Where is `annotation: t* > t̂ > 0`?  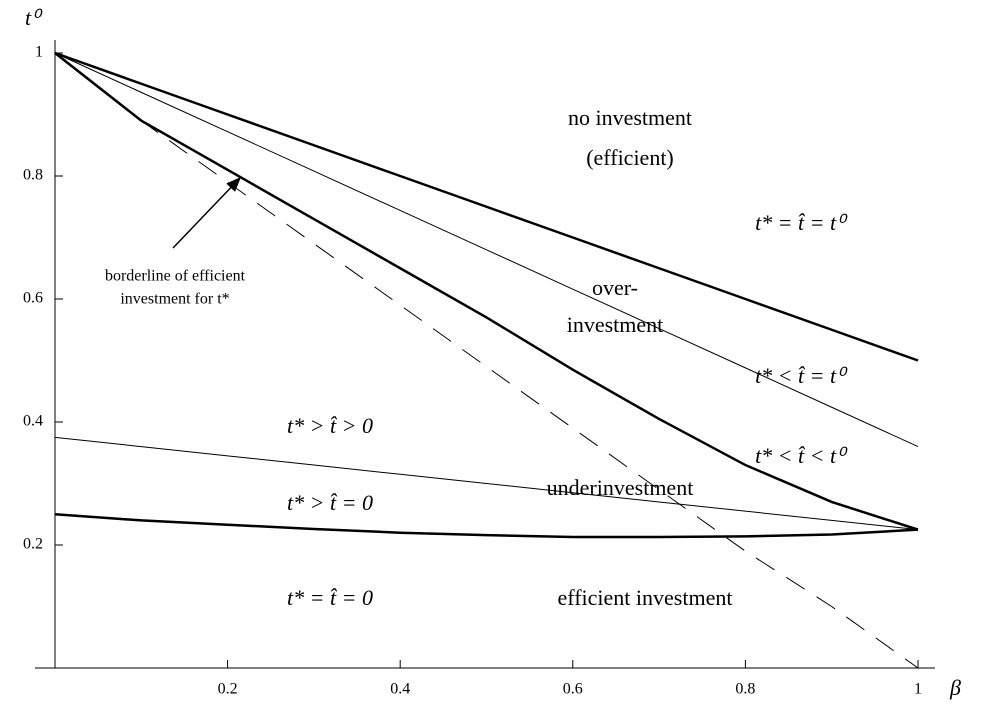 annotation: t* > t̂ > 0 is located at coordinates (330, 425).